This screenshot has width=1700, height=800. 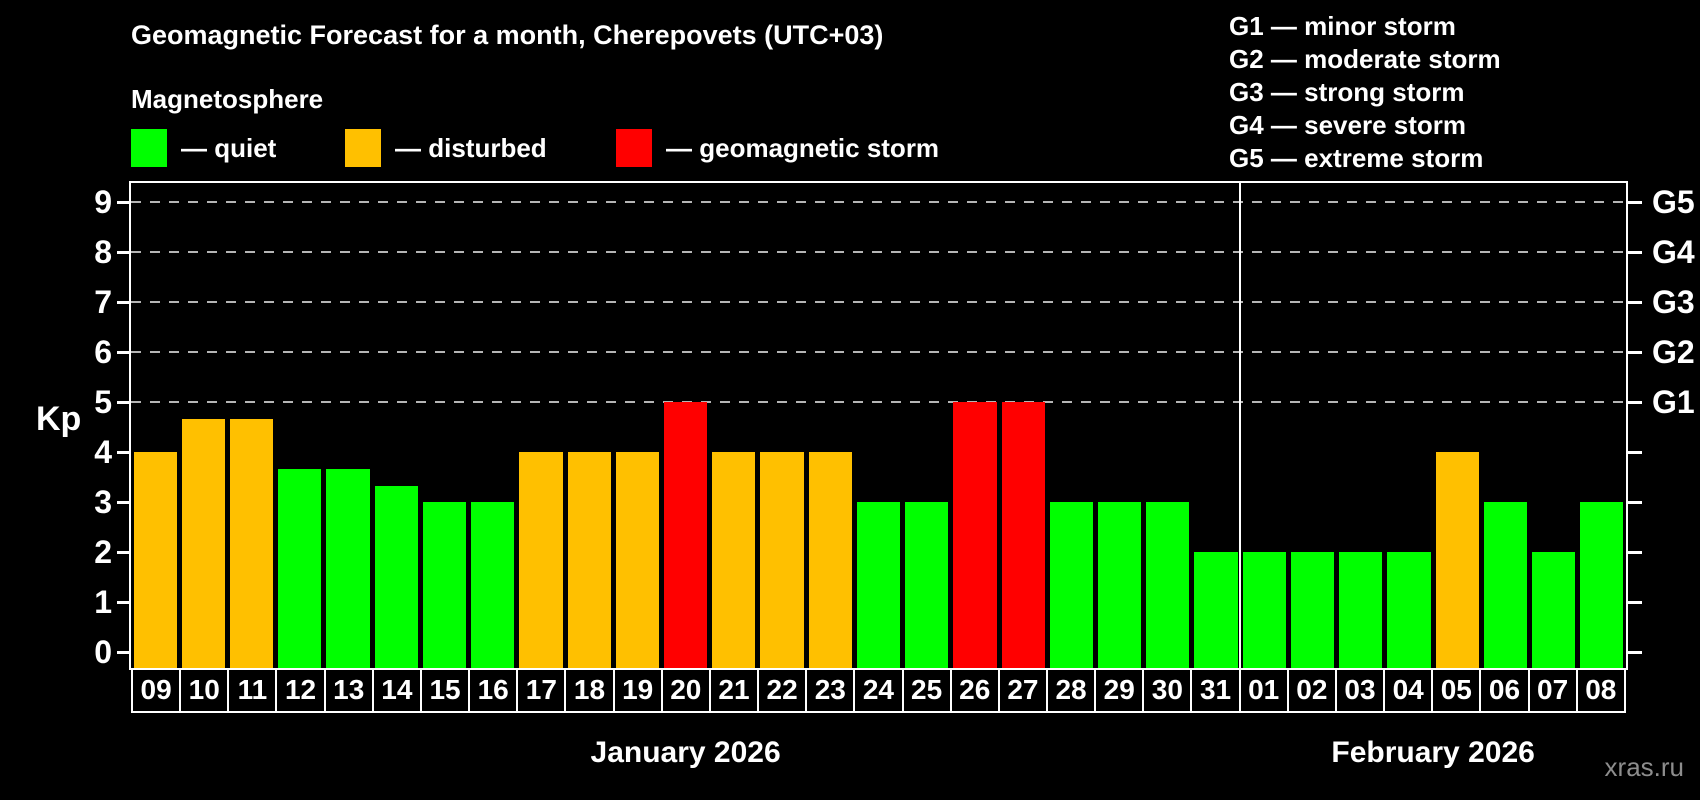 I want to click on chart-subtitle: Magnetosphere, so click(x=227, y=99).